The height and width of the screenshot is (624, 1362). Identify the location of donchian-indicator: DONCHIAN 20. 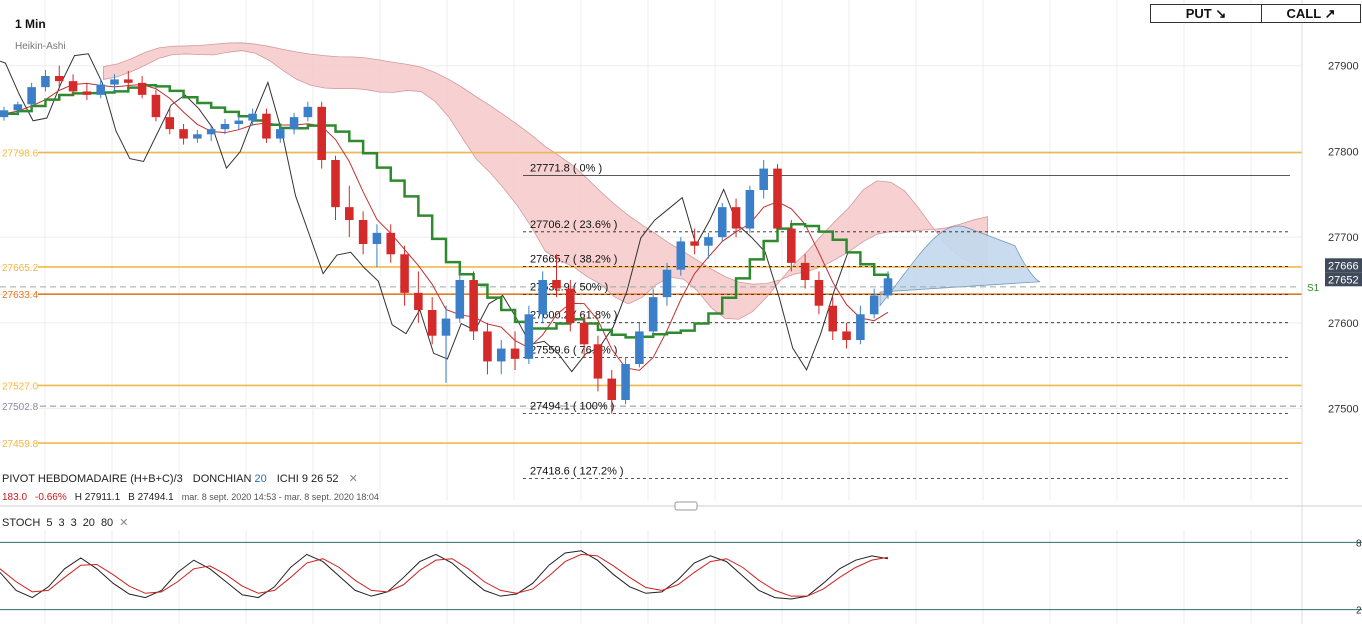
(230, 479).